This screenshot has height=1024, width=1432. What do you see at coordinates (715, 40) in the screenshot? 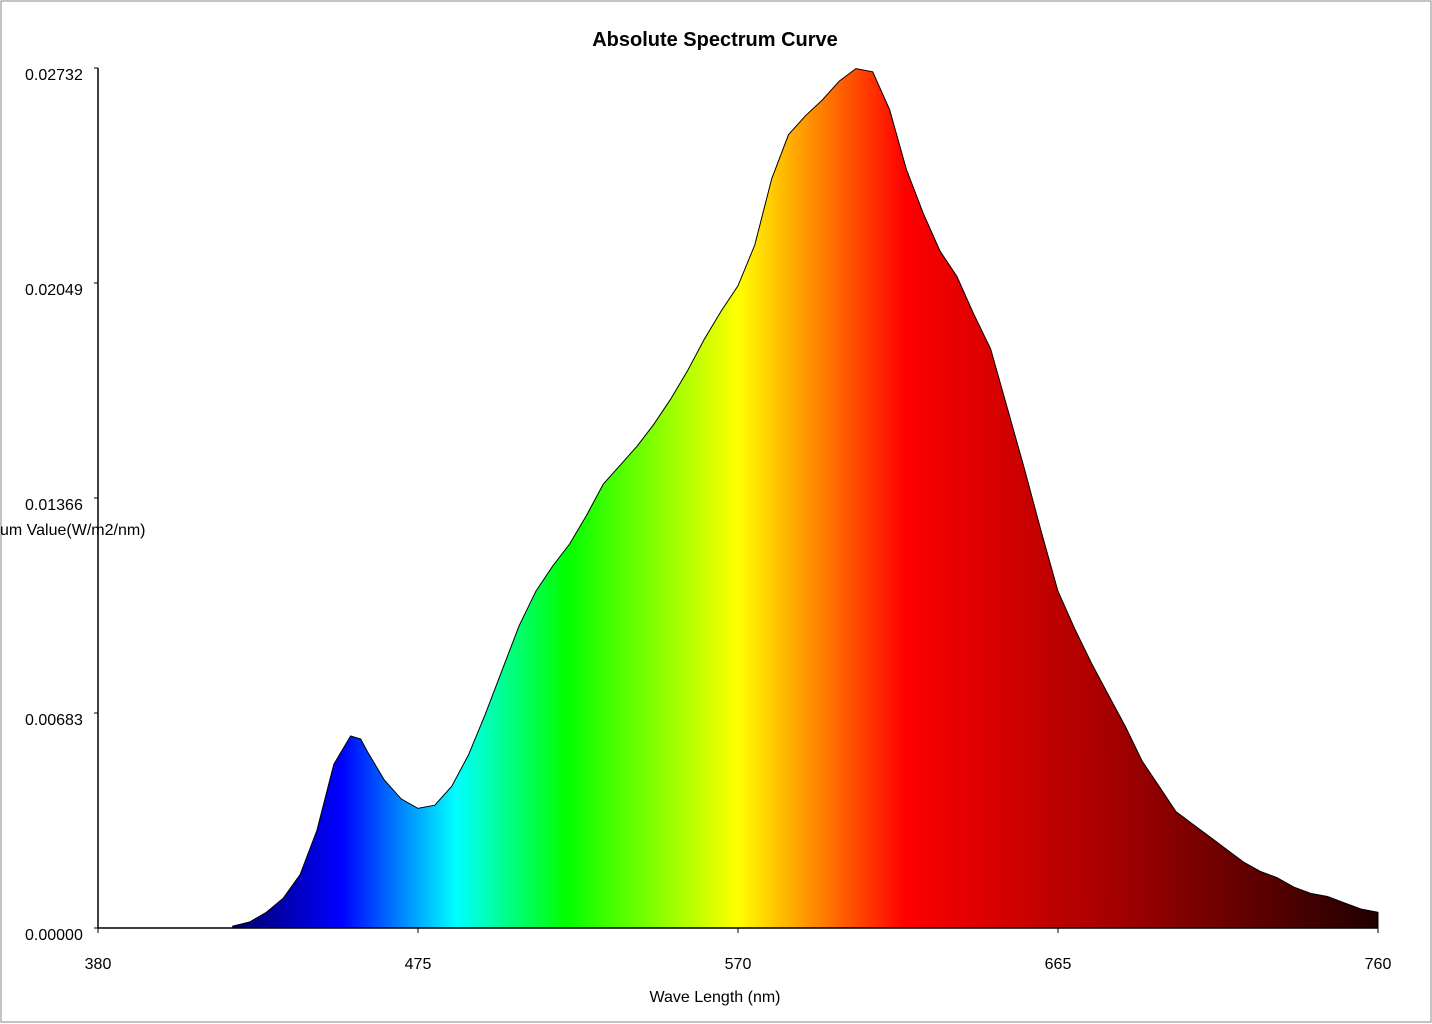
I see `chart-title: Absolute Spectrum Curve` at bounding box center [715, 40].